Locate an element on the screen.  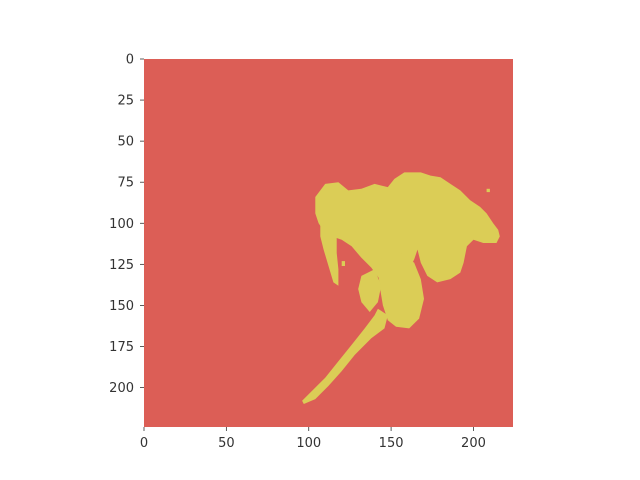
x-tick-label-0: 0 is located at coordinates (144, 443).